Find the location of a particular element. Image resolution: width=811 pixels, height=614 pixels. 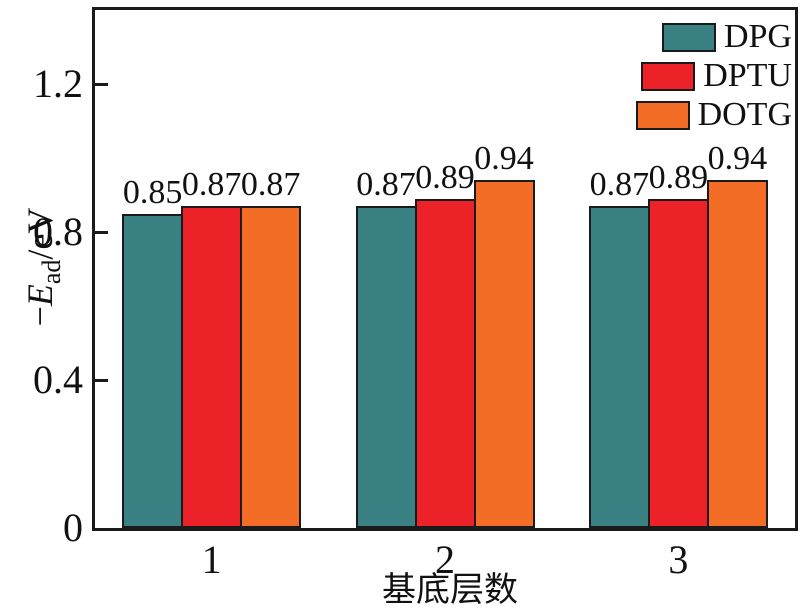

y-tick-label-1.2: 1.2 is located at coordinates (58, 83).